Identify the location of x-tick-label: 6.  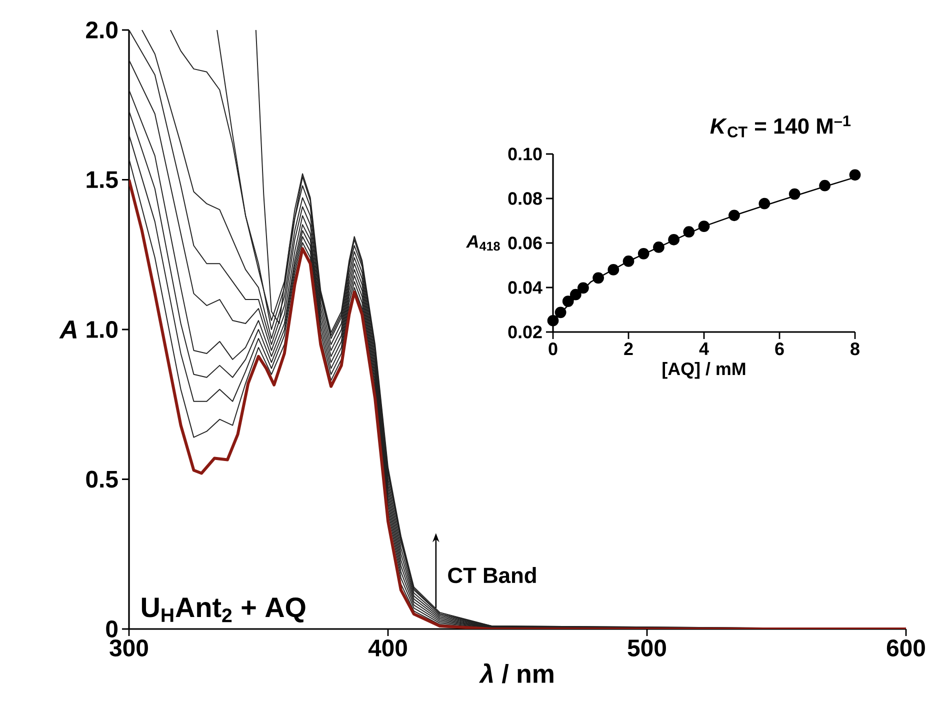
(779, 349).